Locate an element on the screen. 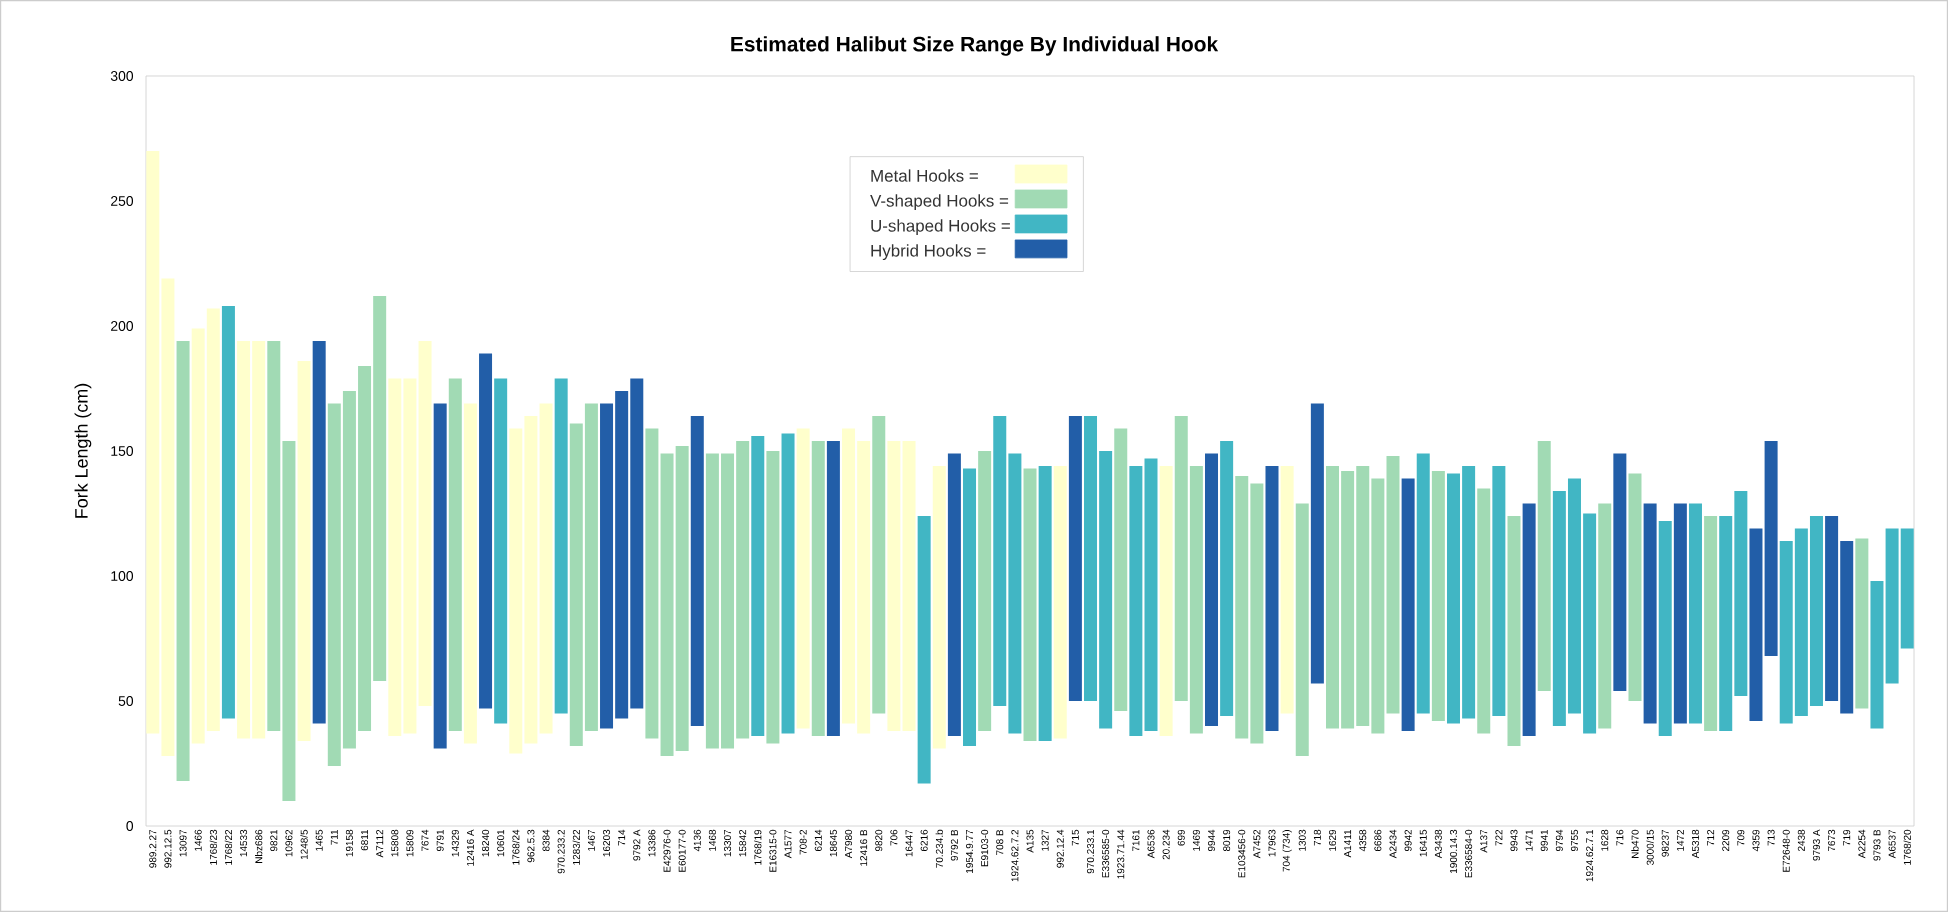  x-tick-label: 7161 is located at coordinates (1136, 840).